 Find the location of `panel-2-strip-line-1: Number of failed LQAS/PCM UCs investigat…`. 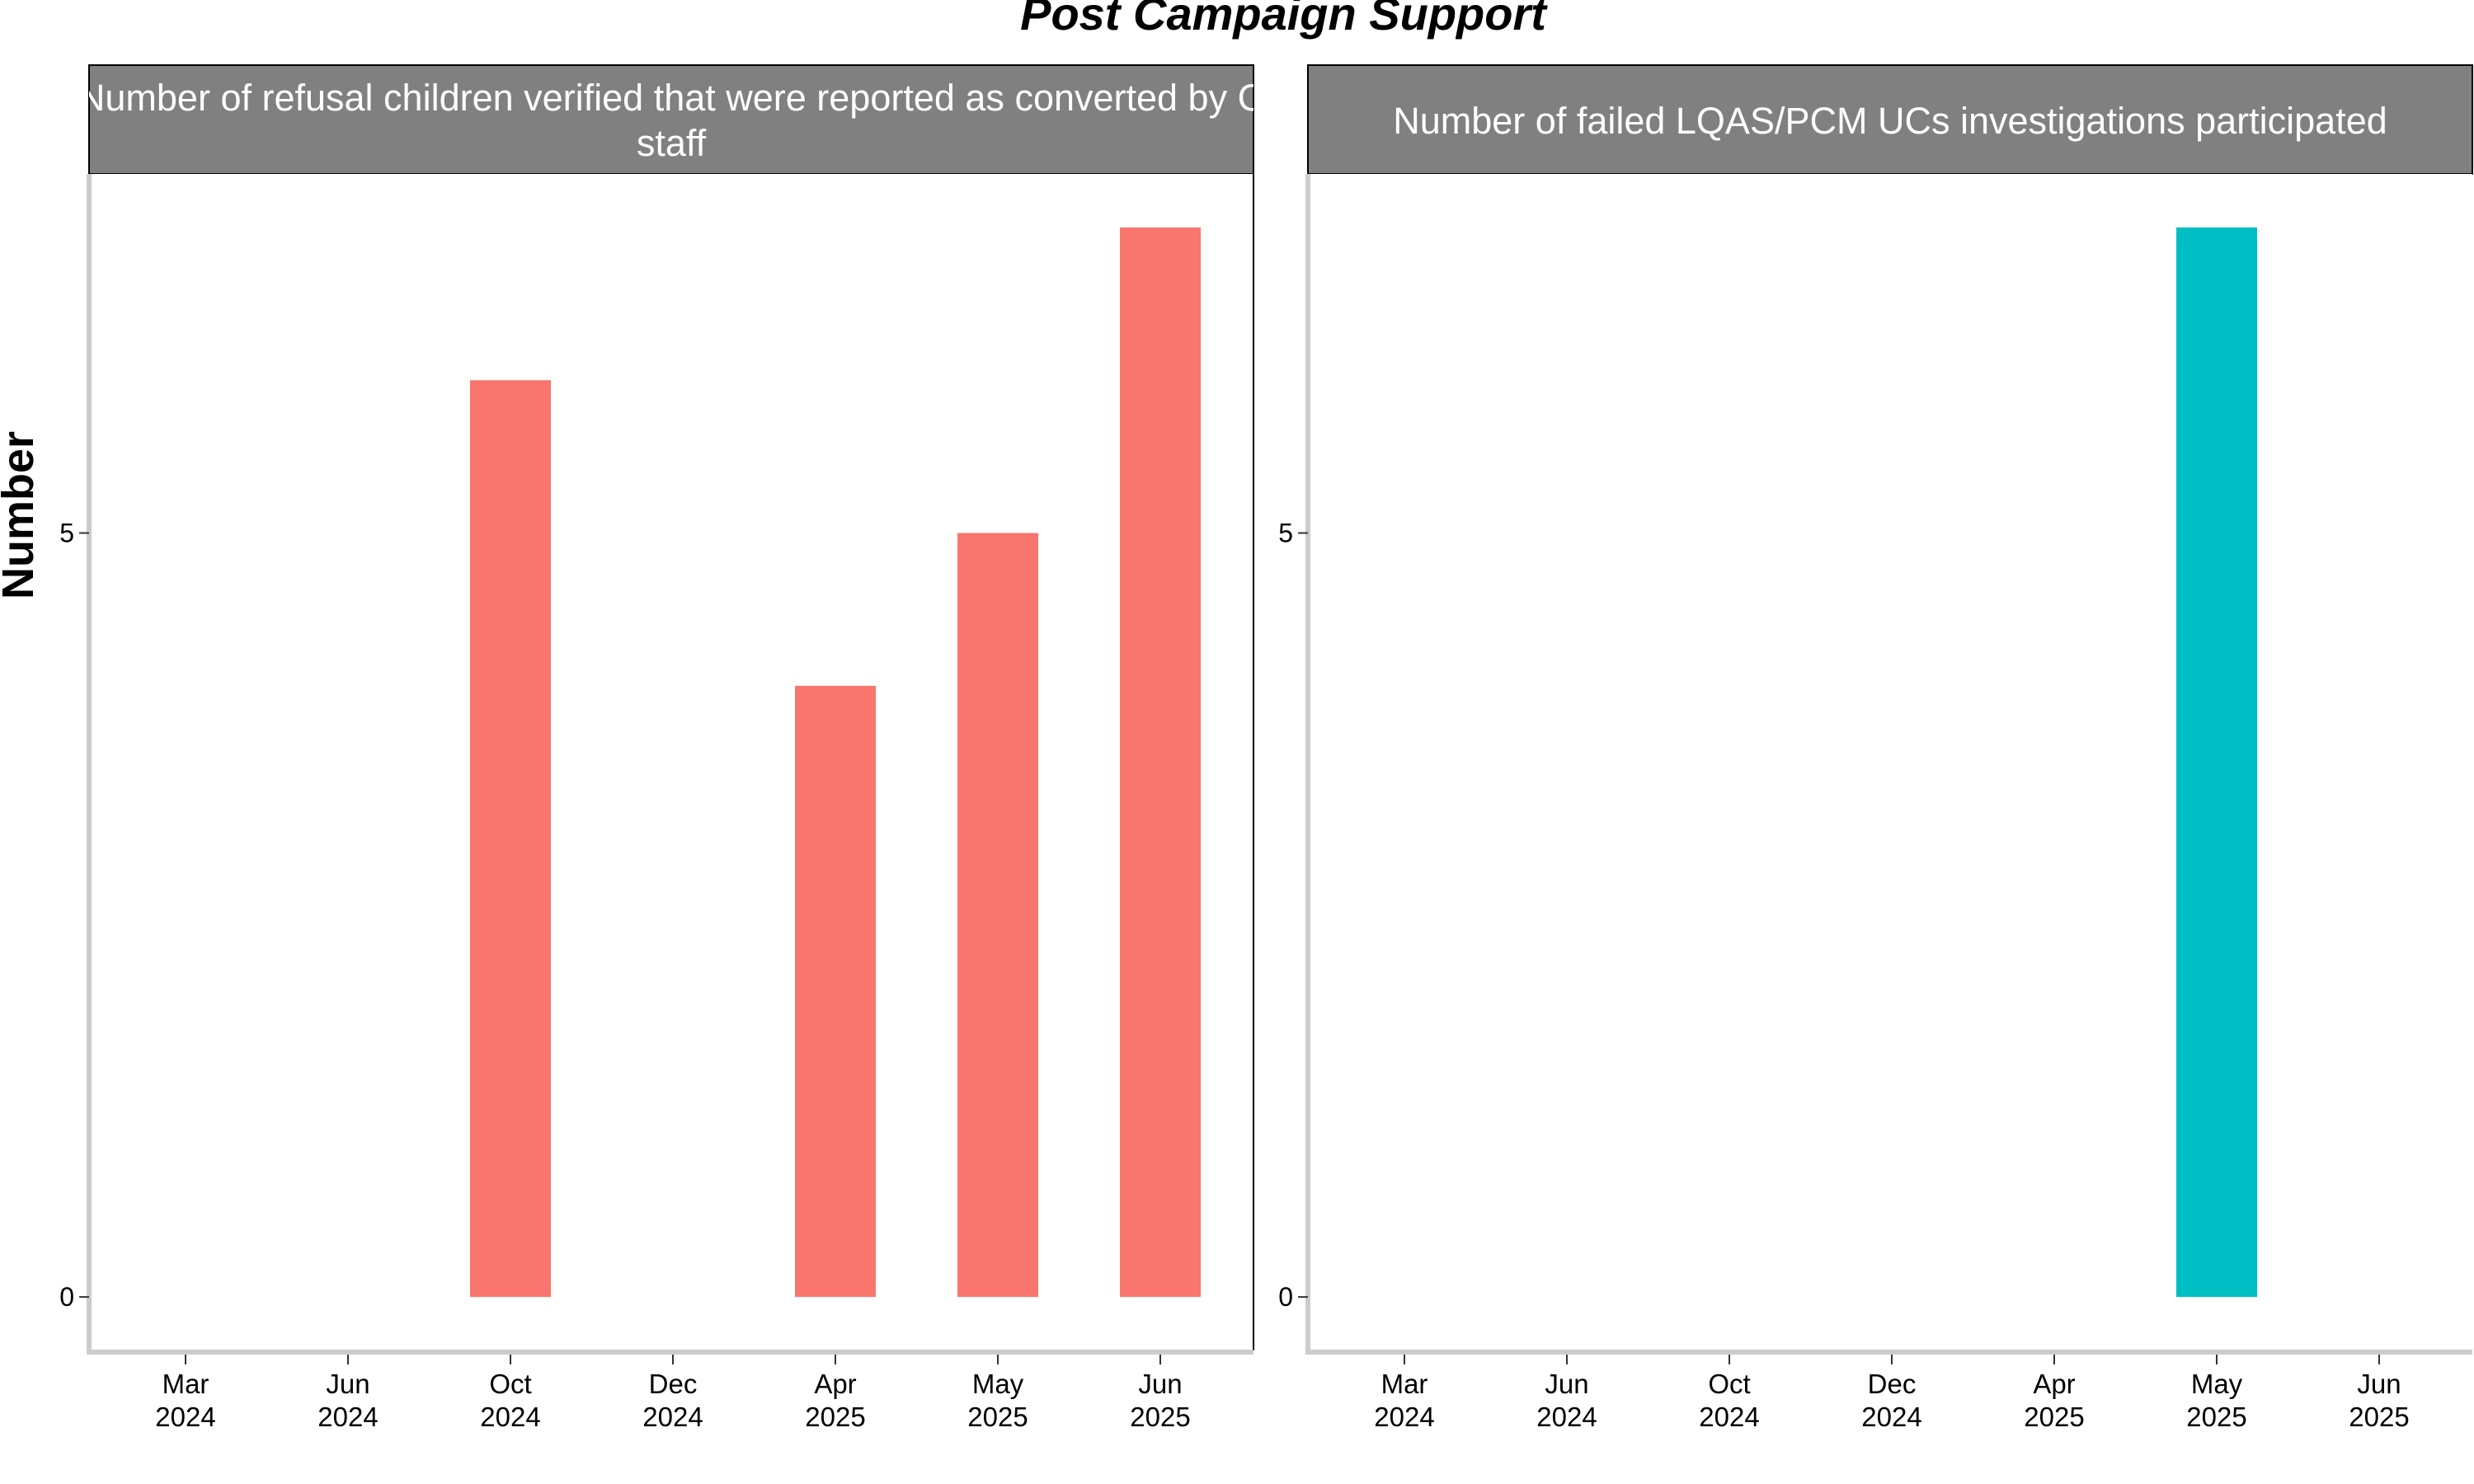

panel-2-strip-line-1: Number of failed LQAS/PCM UCs investigat… is located at coordinates (1890, 121).